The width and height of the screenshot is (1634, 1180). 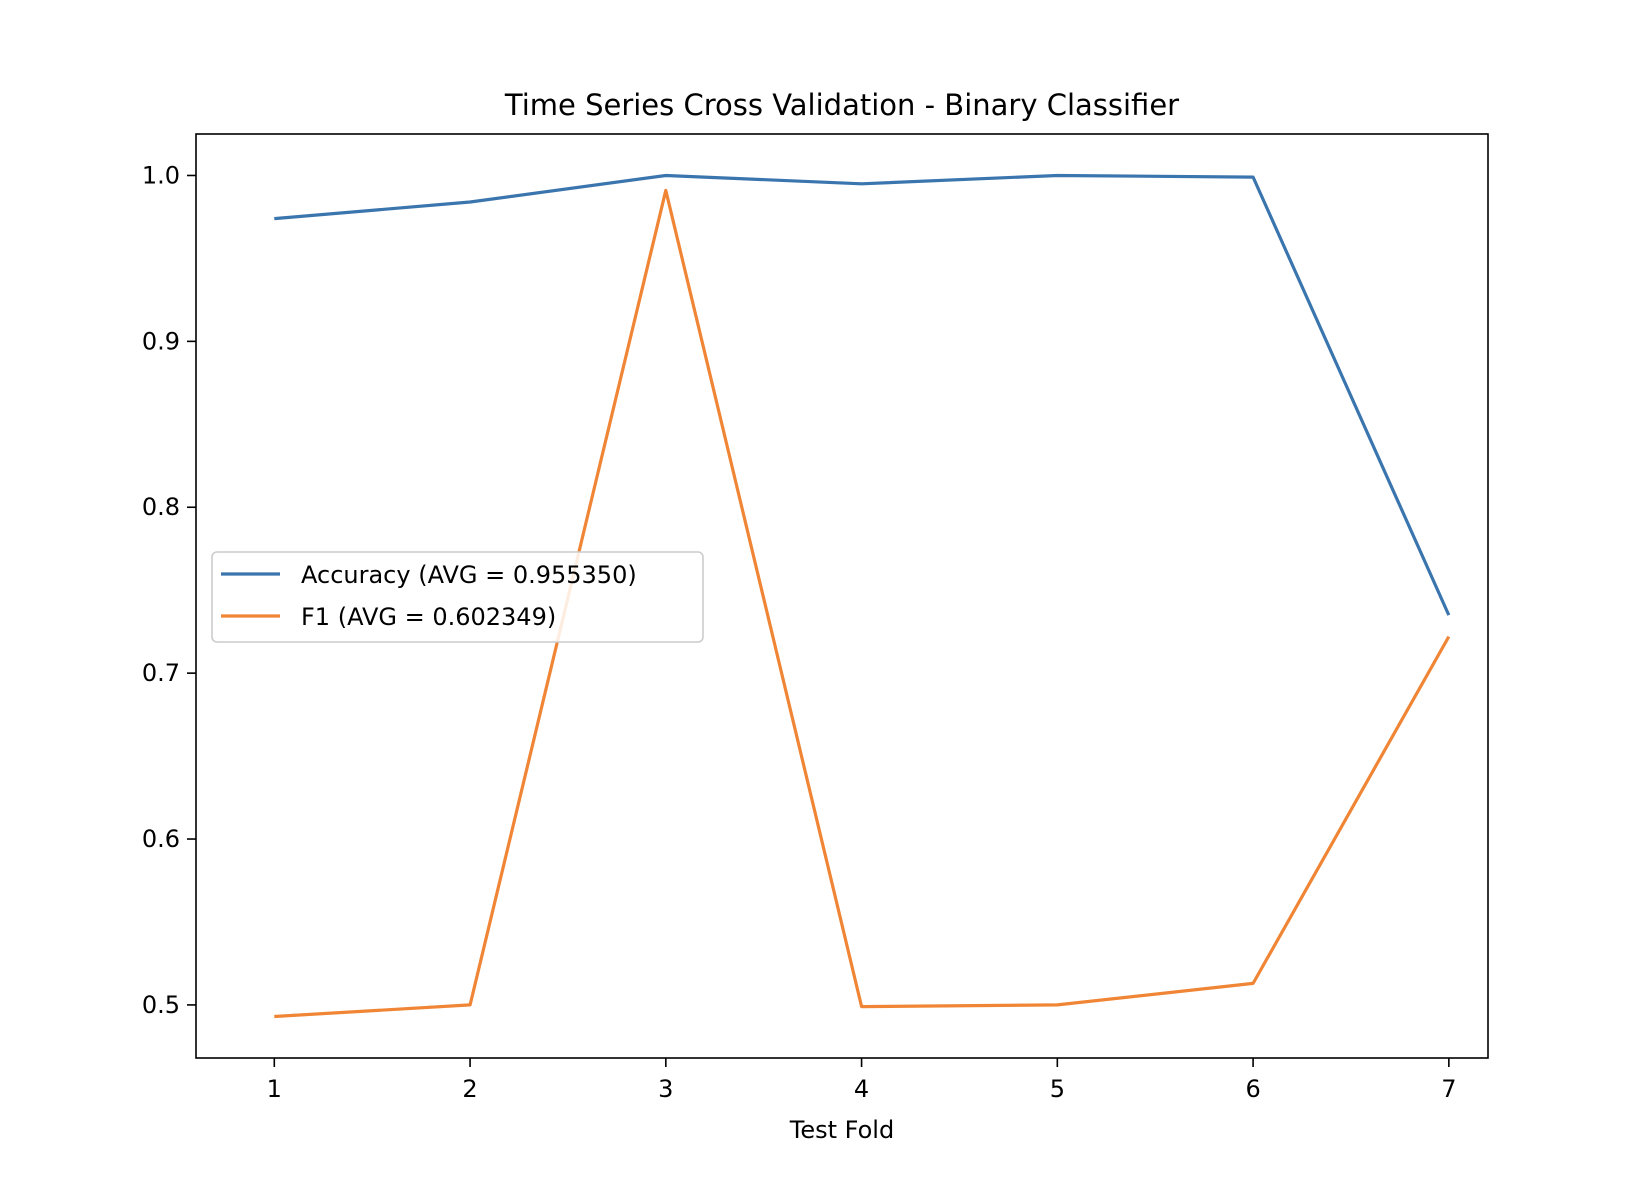 I want to click on legend-box, so click(x=457, y=597).